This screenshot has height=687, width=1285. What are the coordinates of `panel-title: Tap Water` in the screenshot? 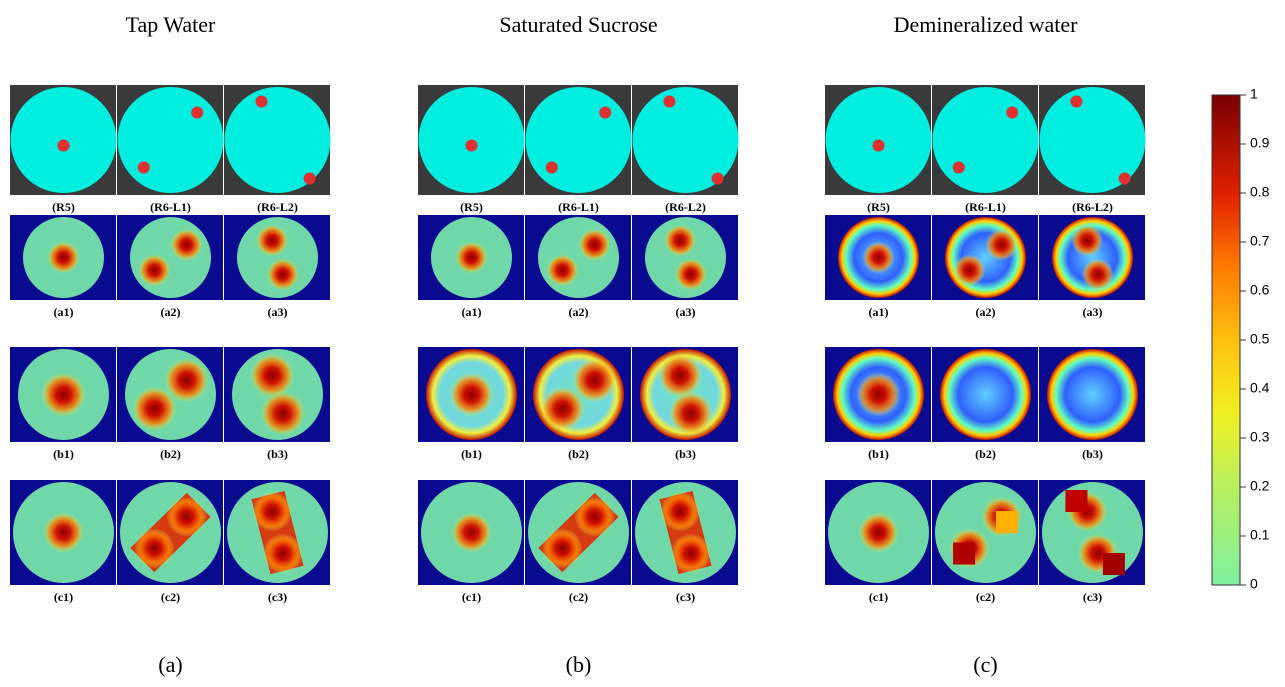 It's located at (171, 24).